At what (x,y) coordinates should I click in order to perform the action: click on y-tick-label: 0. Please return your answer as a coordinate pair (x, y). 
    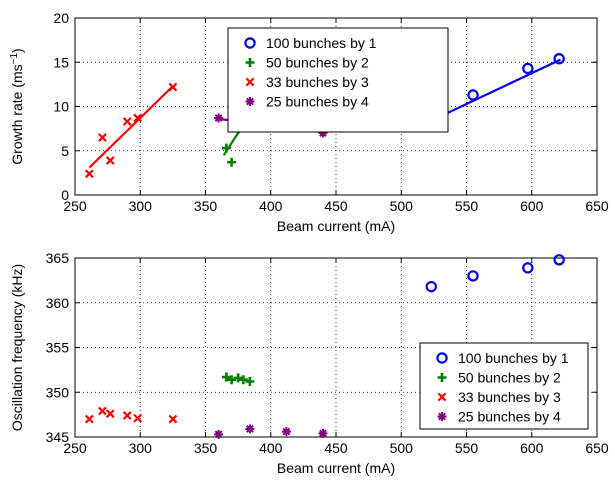
    Looking at the image, I should click on (65, 195).